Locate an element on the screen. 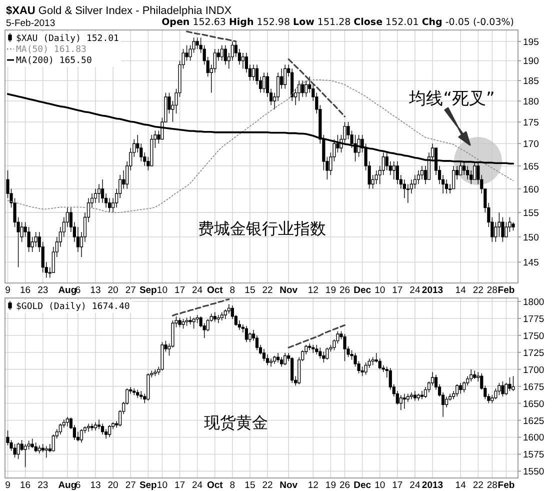  x-tick-label: Nov is located at coordinates (289, 485).